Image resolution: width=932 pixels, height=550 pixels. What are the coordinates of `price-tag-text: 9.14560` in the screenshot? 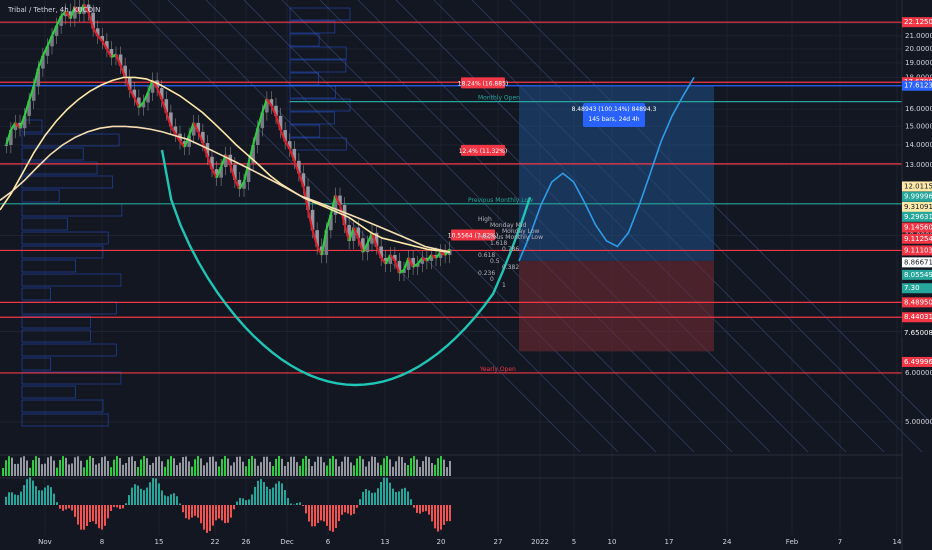 It's located at (918, 228).